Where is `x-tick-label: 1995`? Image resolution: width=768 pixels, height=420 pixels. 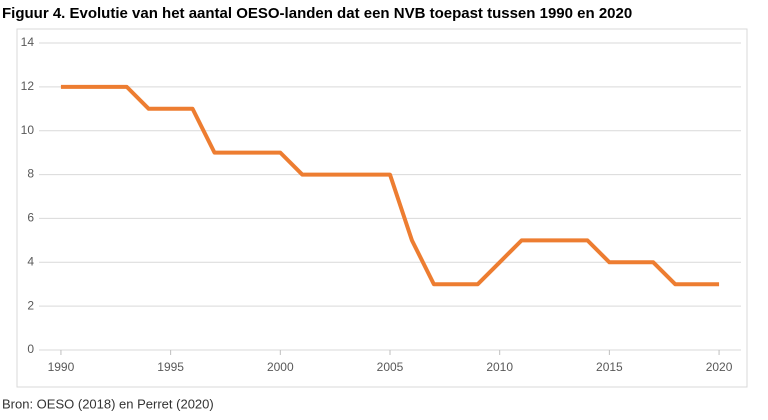
x-tick-label: 1995 is located at coordinates (170, 367).